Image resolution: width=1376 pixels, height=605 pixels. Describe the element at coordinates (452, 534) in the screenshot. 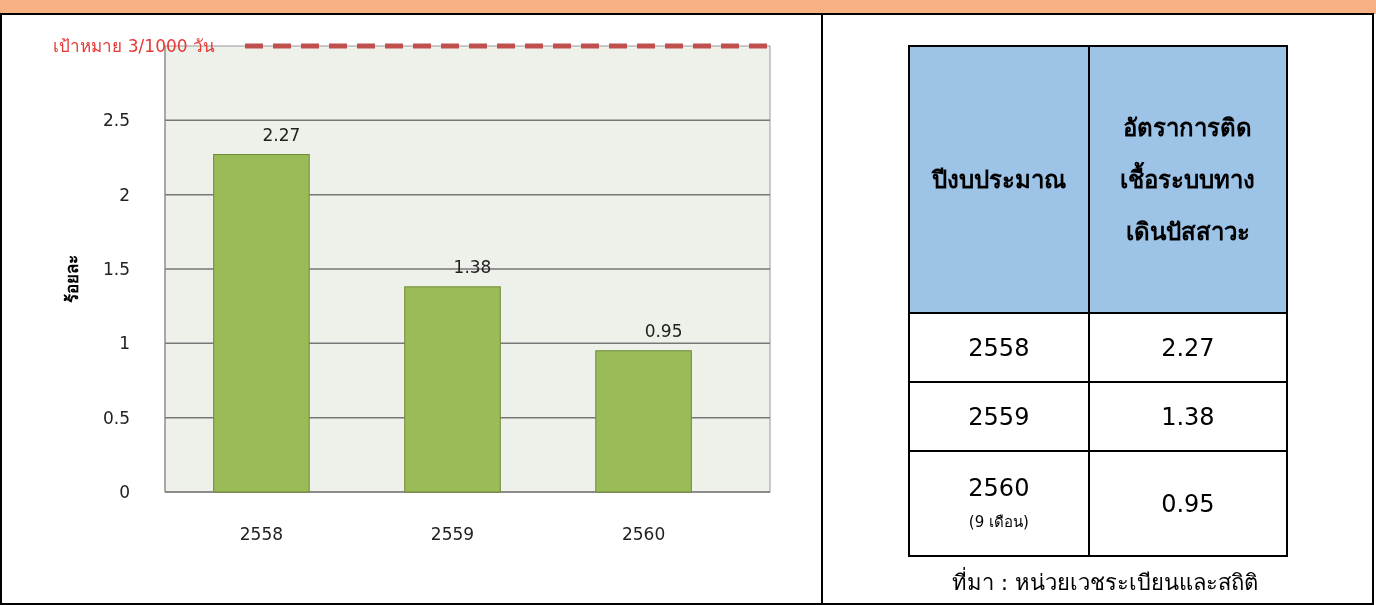

I see `x-tick-label: 2559` at that location.